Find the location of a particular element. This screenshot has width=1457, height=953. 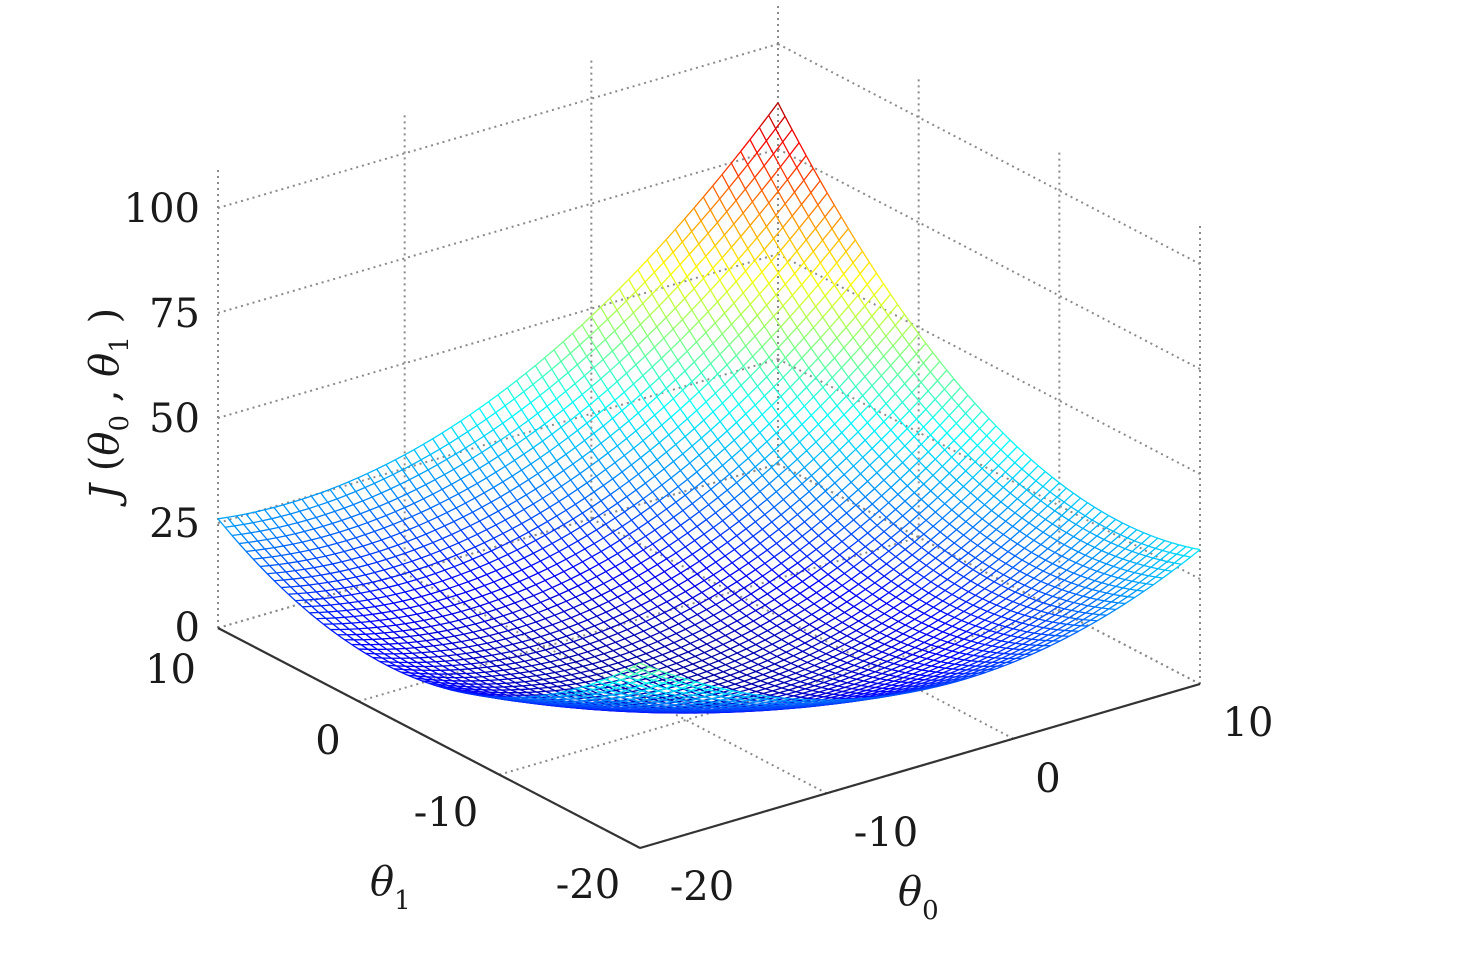

z-axis-ticks: 100 75 50 25 0 is located at coordinates (162, 418).